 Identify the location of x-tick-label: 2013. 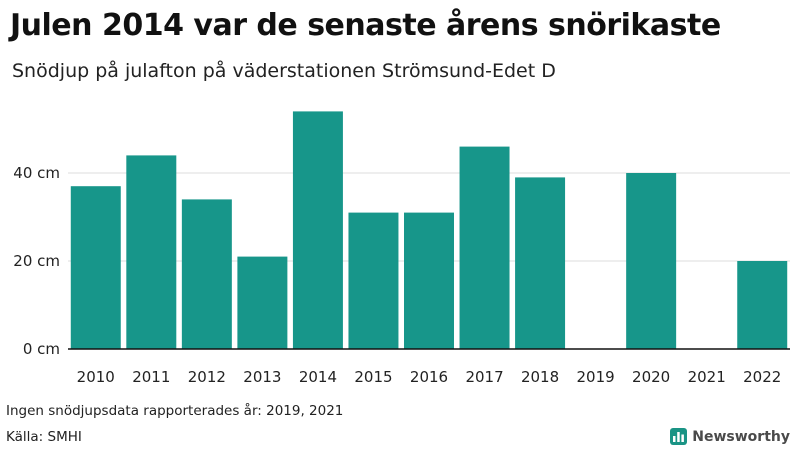
(262, 377).